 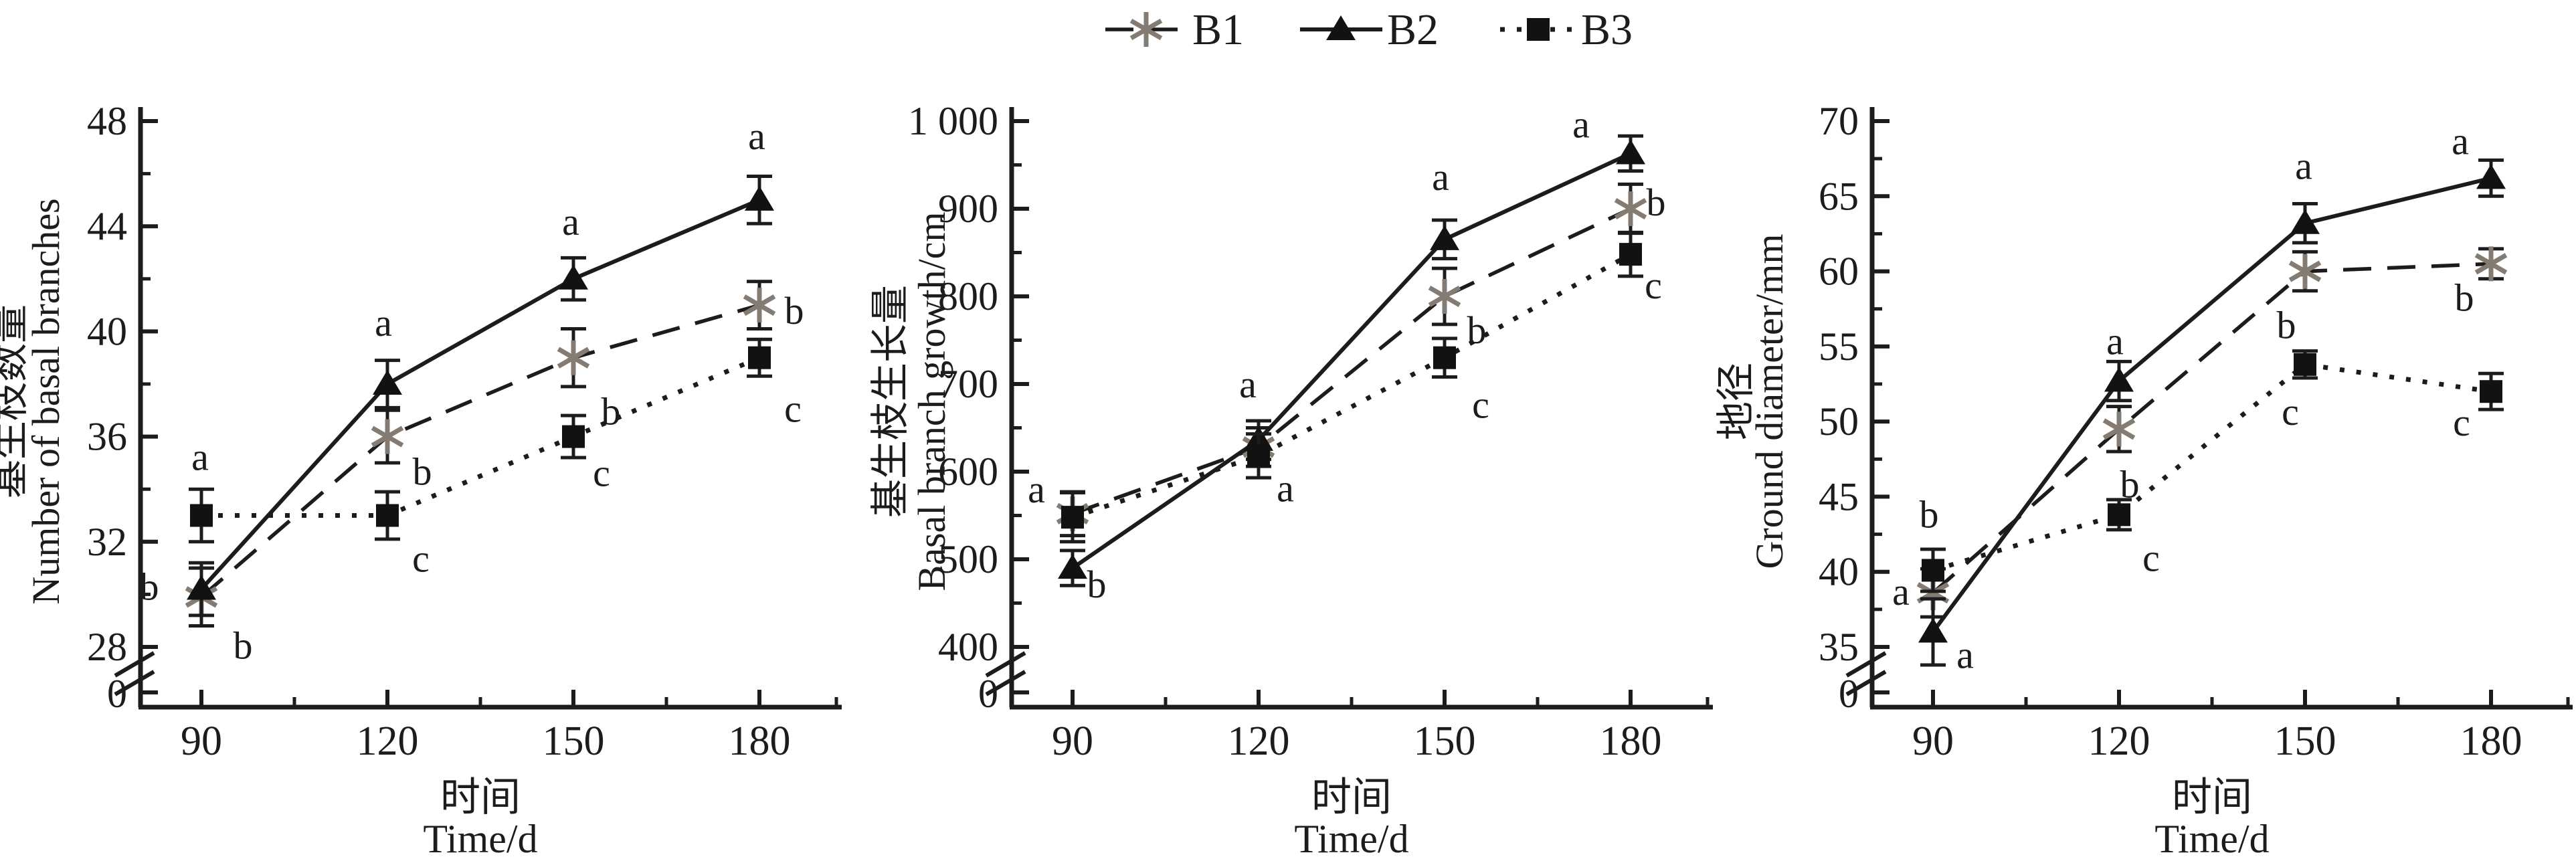 What do you see at coordinates (107, 647) in the screenshot?
I see `y-tick-label: 28` at bounding box center [107, 647].